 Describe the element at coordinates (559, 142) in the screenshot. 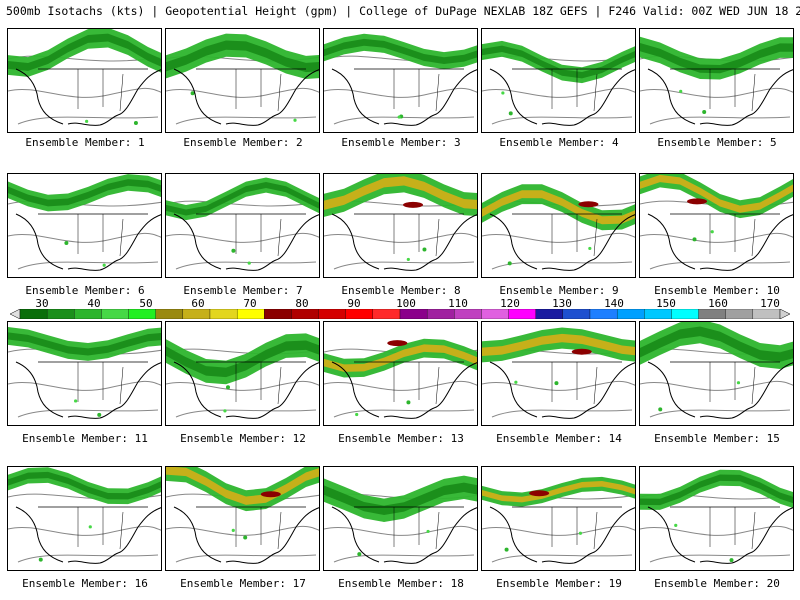

I see `ensemble-member-label: Ensemble Member: 4` at that location.